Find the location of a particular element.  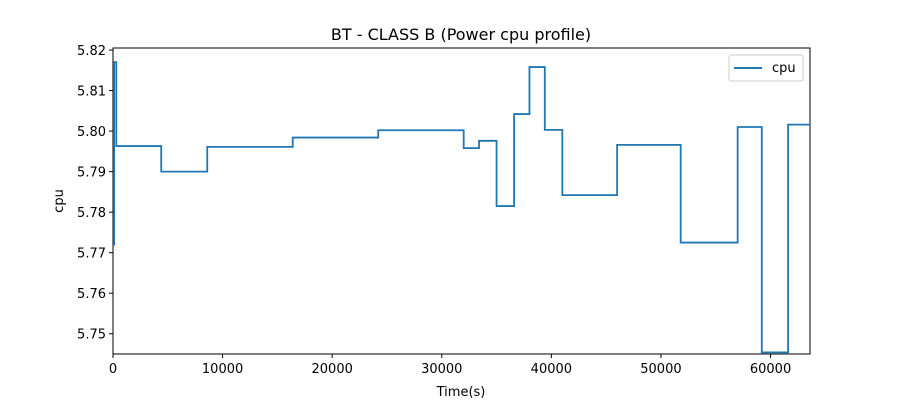

x-tick-label: 30000 is located at coordinates (441, 369).